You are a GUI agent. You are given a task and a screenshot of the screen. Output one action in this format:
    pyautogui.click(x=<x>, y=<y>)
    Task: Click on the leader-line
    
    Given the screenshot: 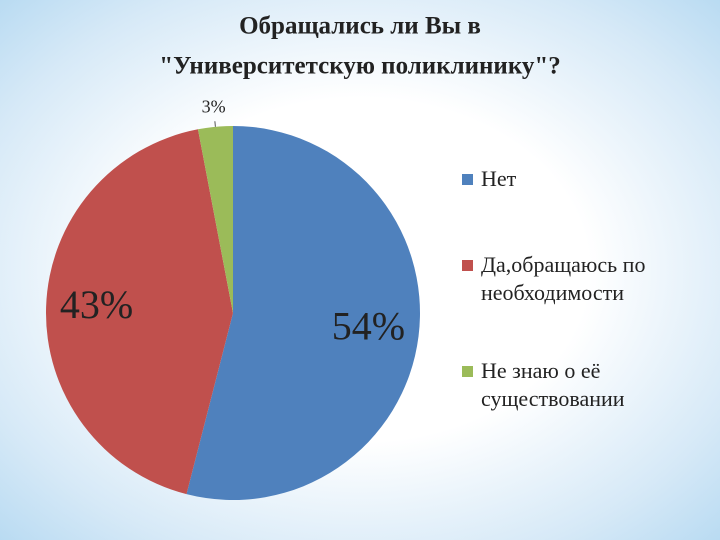 What is the action you would take?
    pyautogui.click(x=215, y=124)
    